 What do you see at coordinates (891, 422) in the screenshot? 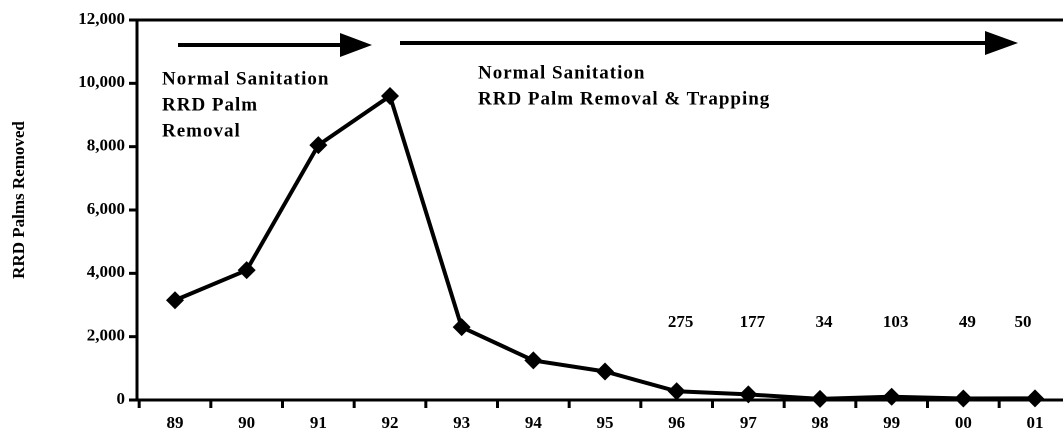
I see `x-tick-label: 99` at bounding box center [891, 422].